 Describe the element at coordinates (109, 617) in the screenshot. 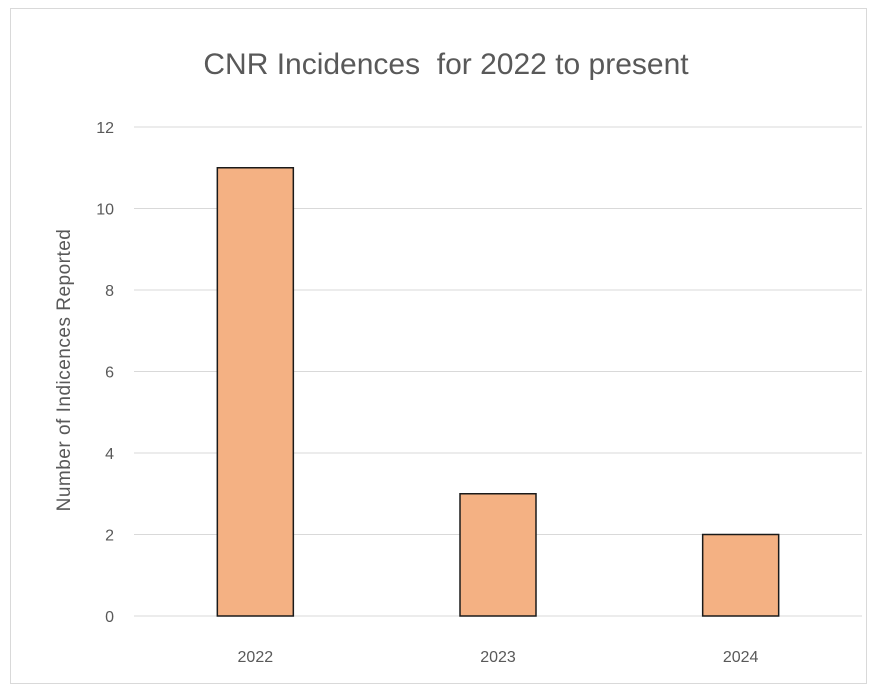

I see `y-tick-label: 0` at that location.